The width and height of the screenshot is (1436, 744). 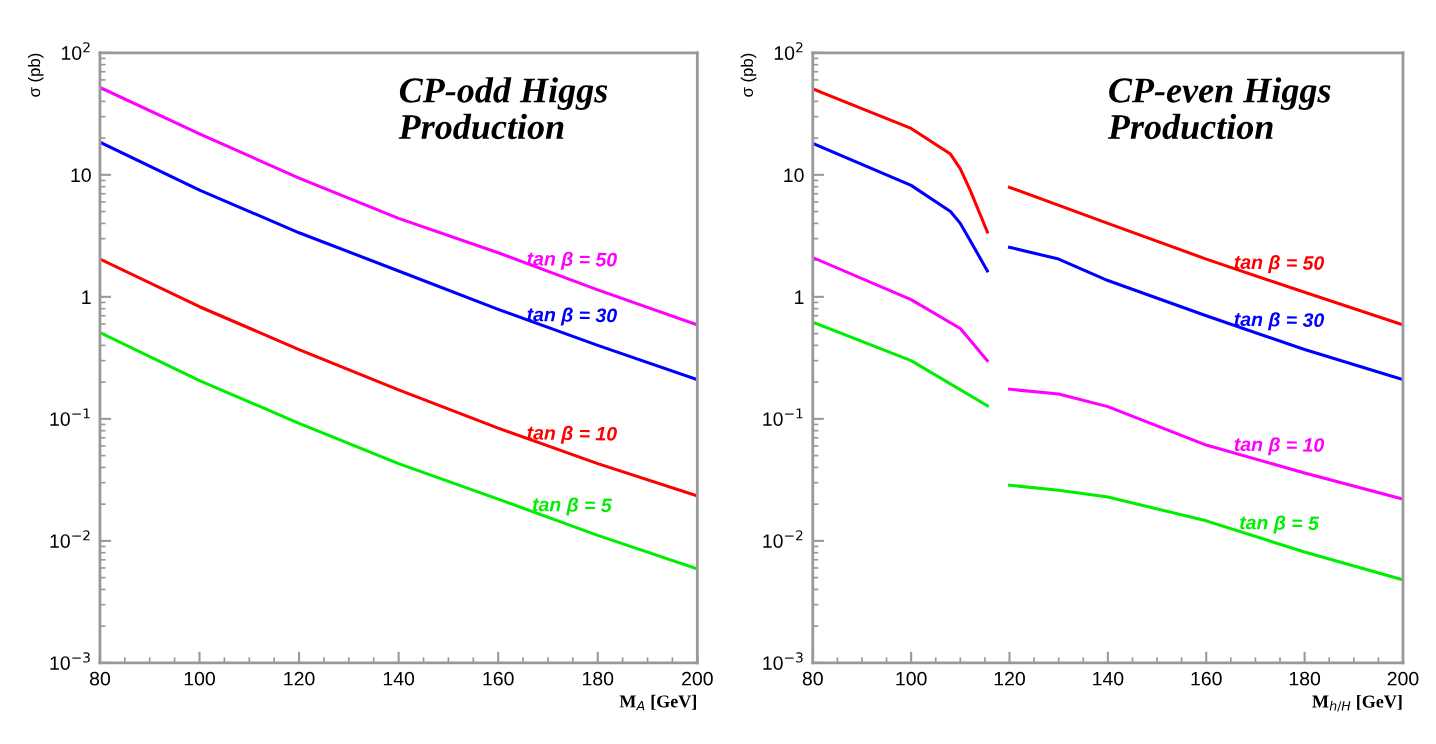 What do you see at coordinates (503, 108) in the screenshot?
I see `text: CP-odd Higgs Production` at bounding box center [503, 108].